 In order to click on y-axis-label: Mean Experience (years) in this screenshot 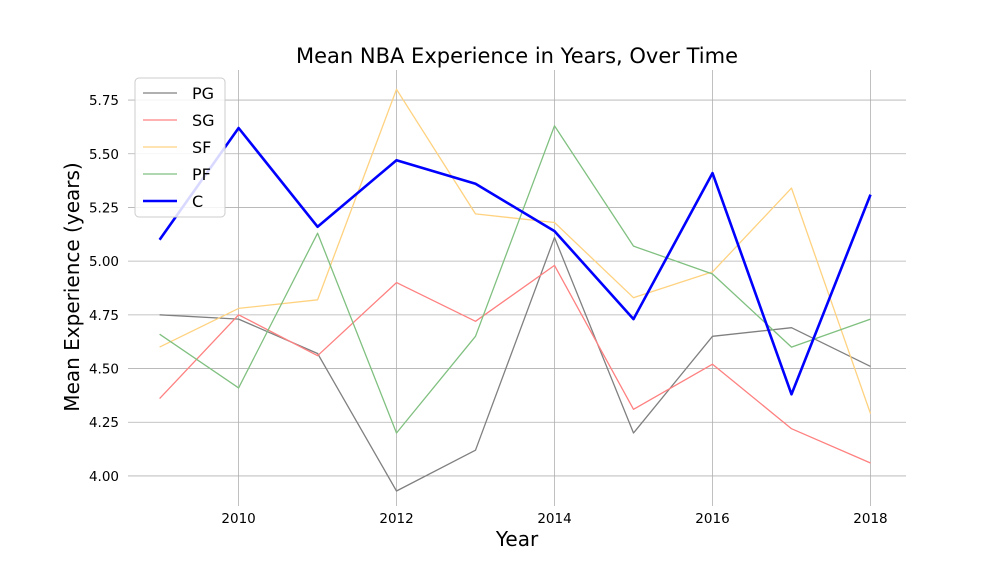, I will do `click(72, 286)`.